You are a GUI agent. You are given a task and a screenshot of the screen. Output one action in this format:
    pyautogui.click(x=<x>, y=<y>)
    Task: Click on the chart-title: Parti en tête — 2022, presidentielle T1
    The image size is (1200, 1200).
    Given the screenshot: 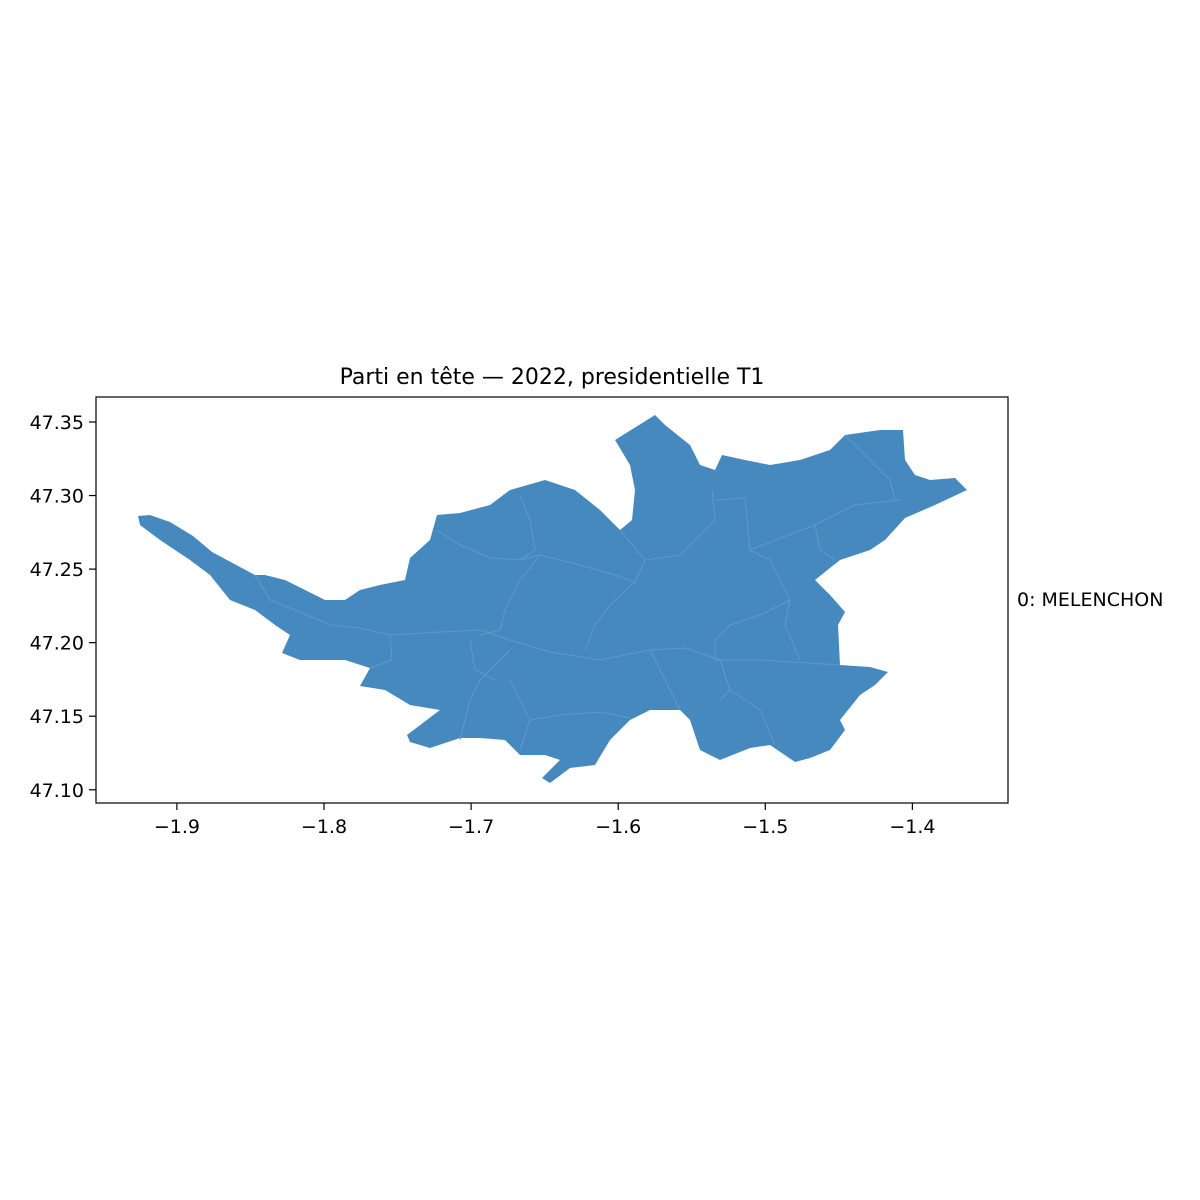 What is the action you would take?
    pyautogui.click(x=552, y=377)
    